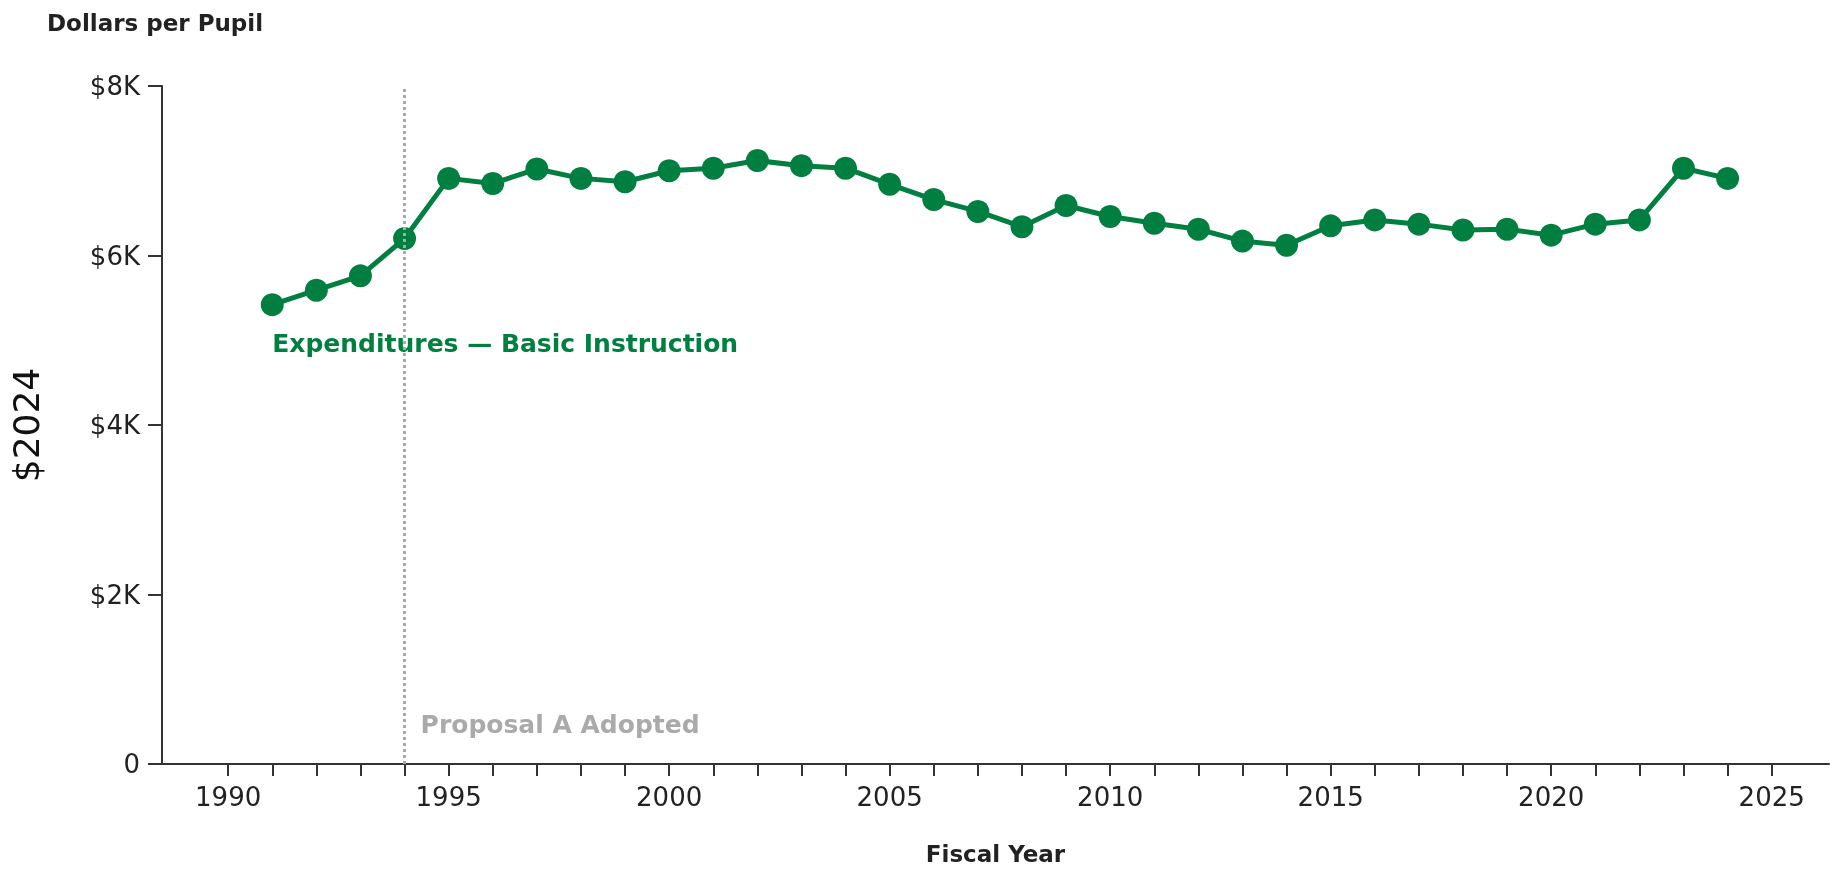 The width and height of the screenshot is (1844, 883). I want to click on x-tick-label: 1990, so click(228, 797).